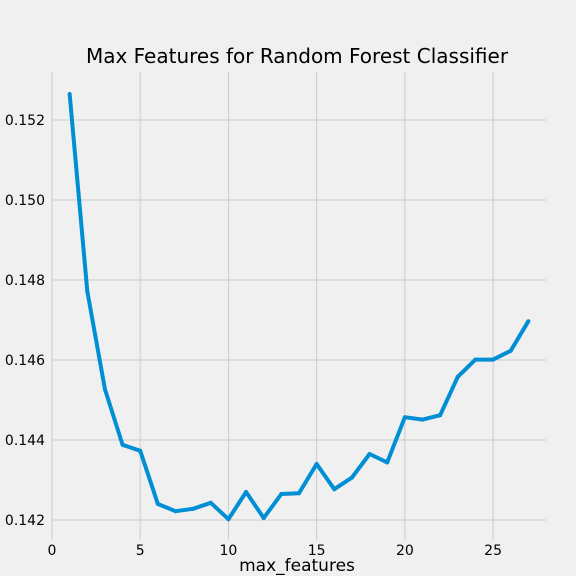  I want to click on x-tick-label: 25, so click(493, 551).